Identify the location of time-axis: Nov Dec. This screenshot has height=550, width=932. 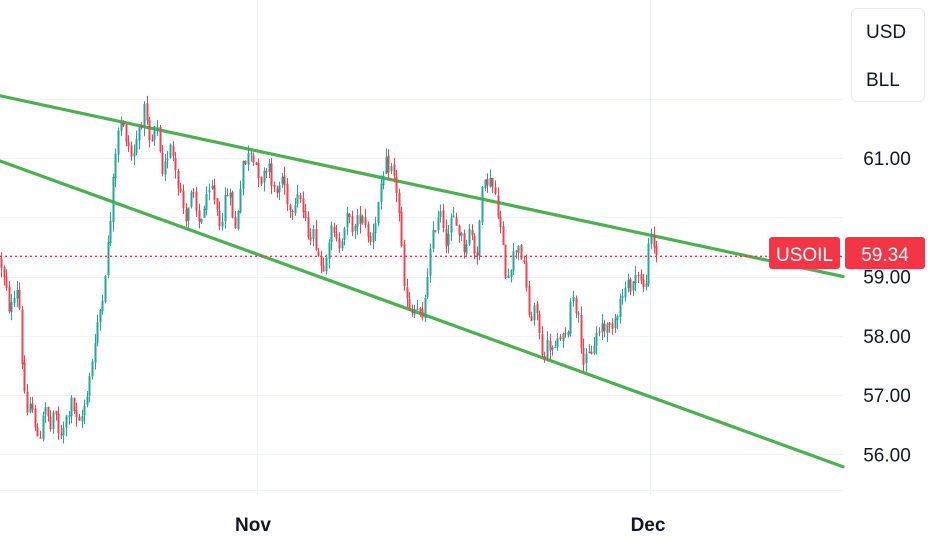
(450, 525).